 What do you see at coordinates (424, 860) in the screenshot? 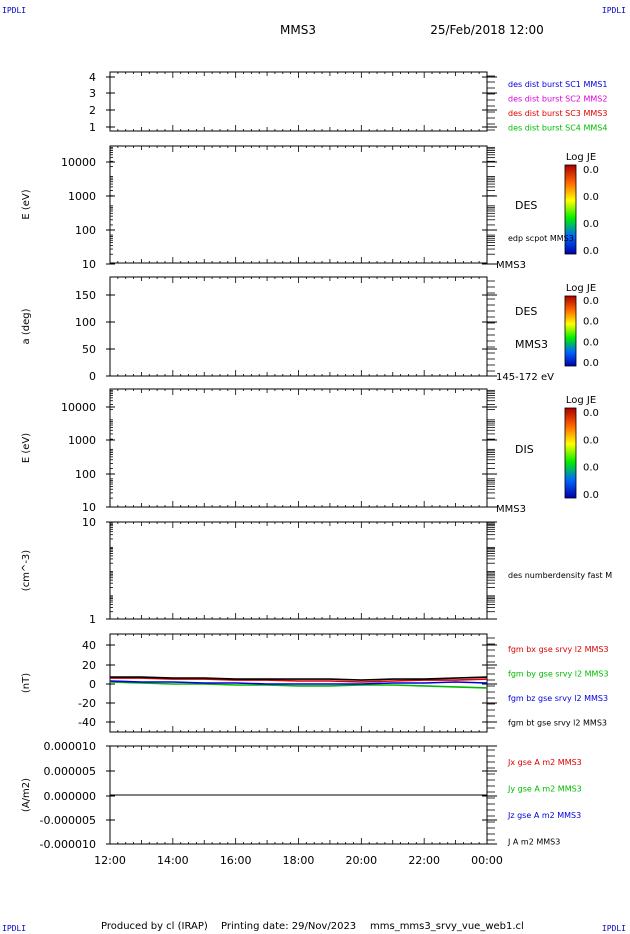
I see `xaxis-tick-label: 22:00` at bounding box center [424, 860].